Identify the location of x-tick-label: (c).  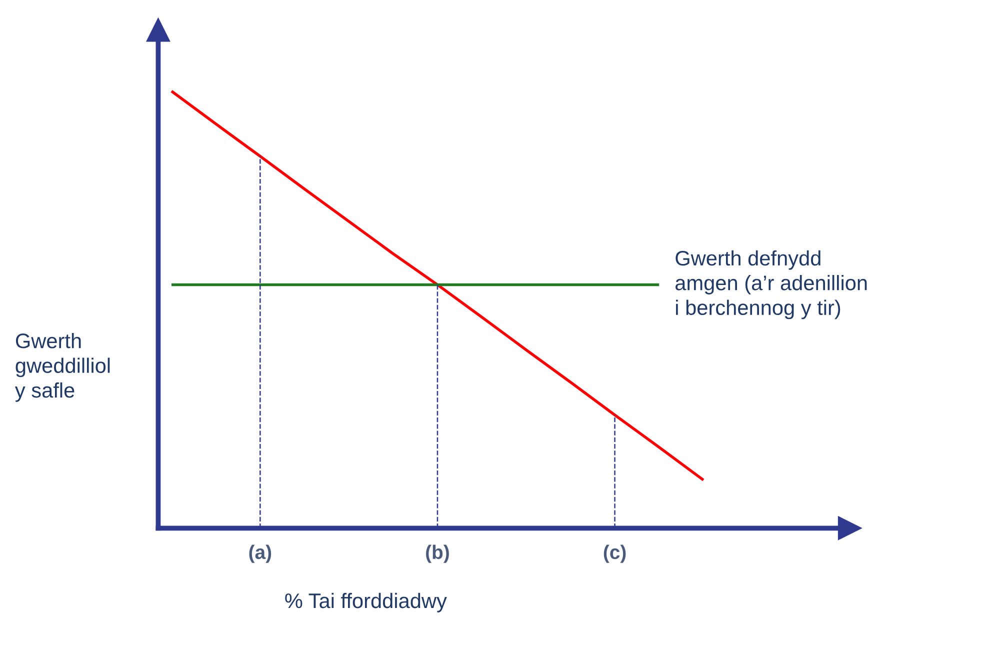
(615, 553).